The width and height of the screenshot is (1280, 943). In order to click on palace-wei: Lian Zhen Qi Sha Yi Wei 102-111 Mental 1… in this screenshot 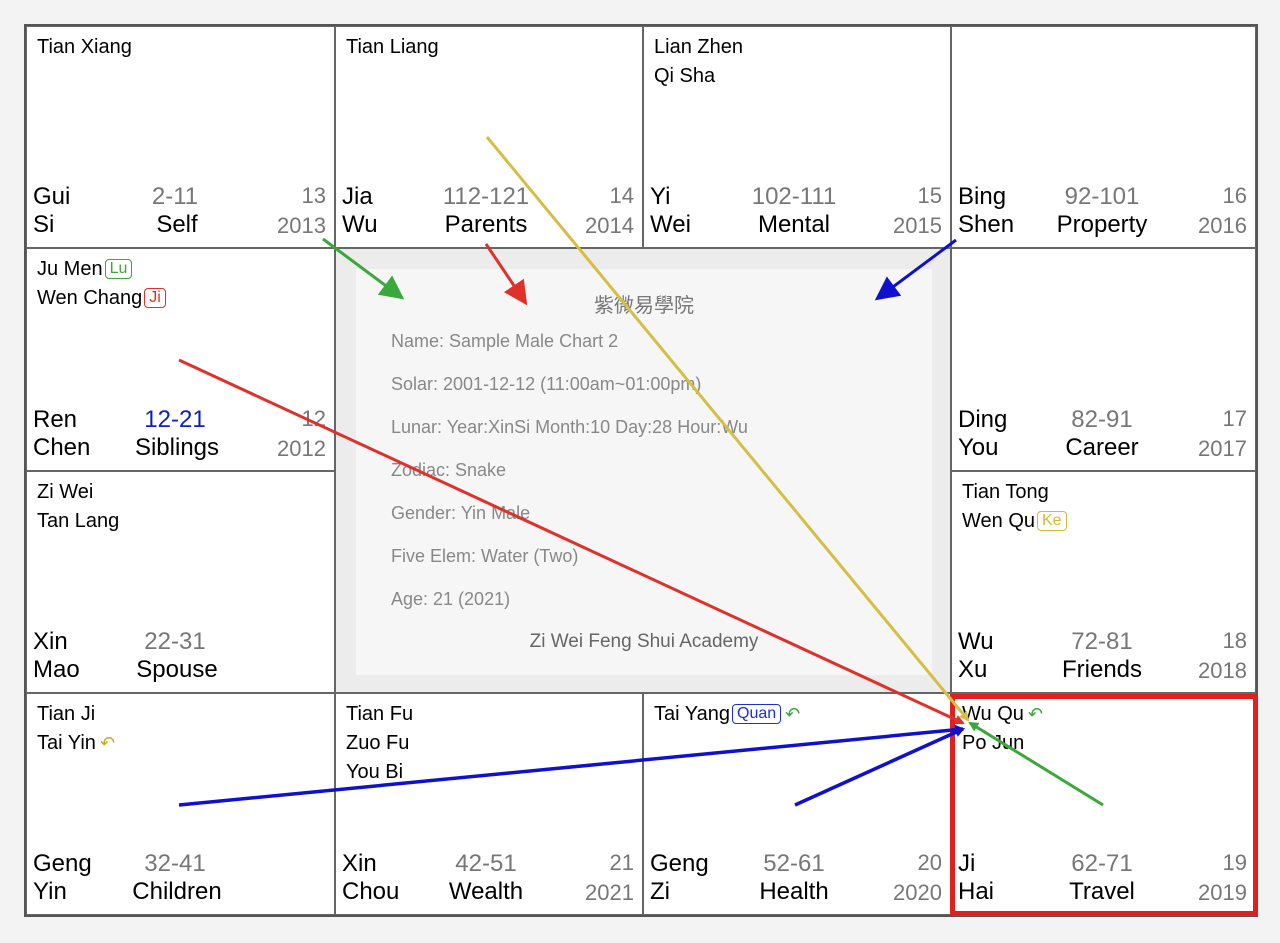, I will do `click(797, 137)`.